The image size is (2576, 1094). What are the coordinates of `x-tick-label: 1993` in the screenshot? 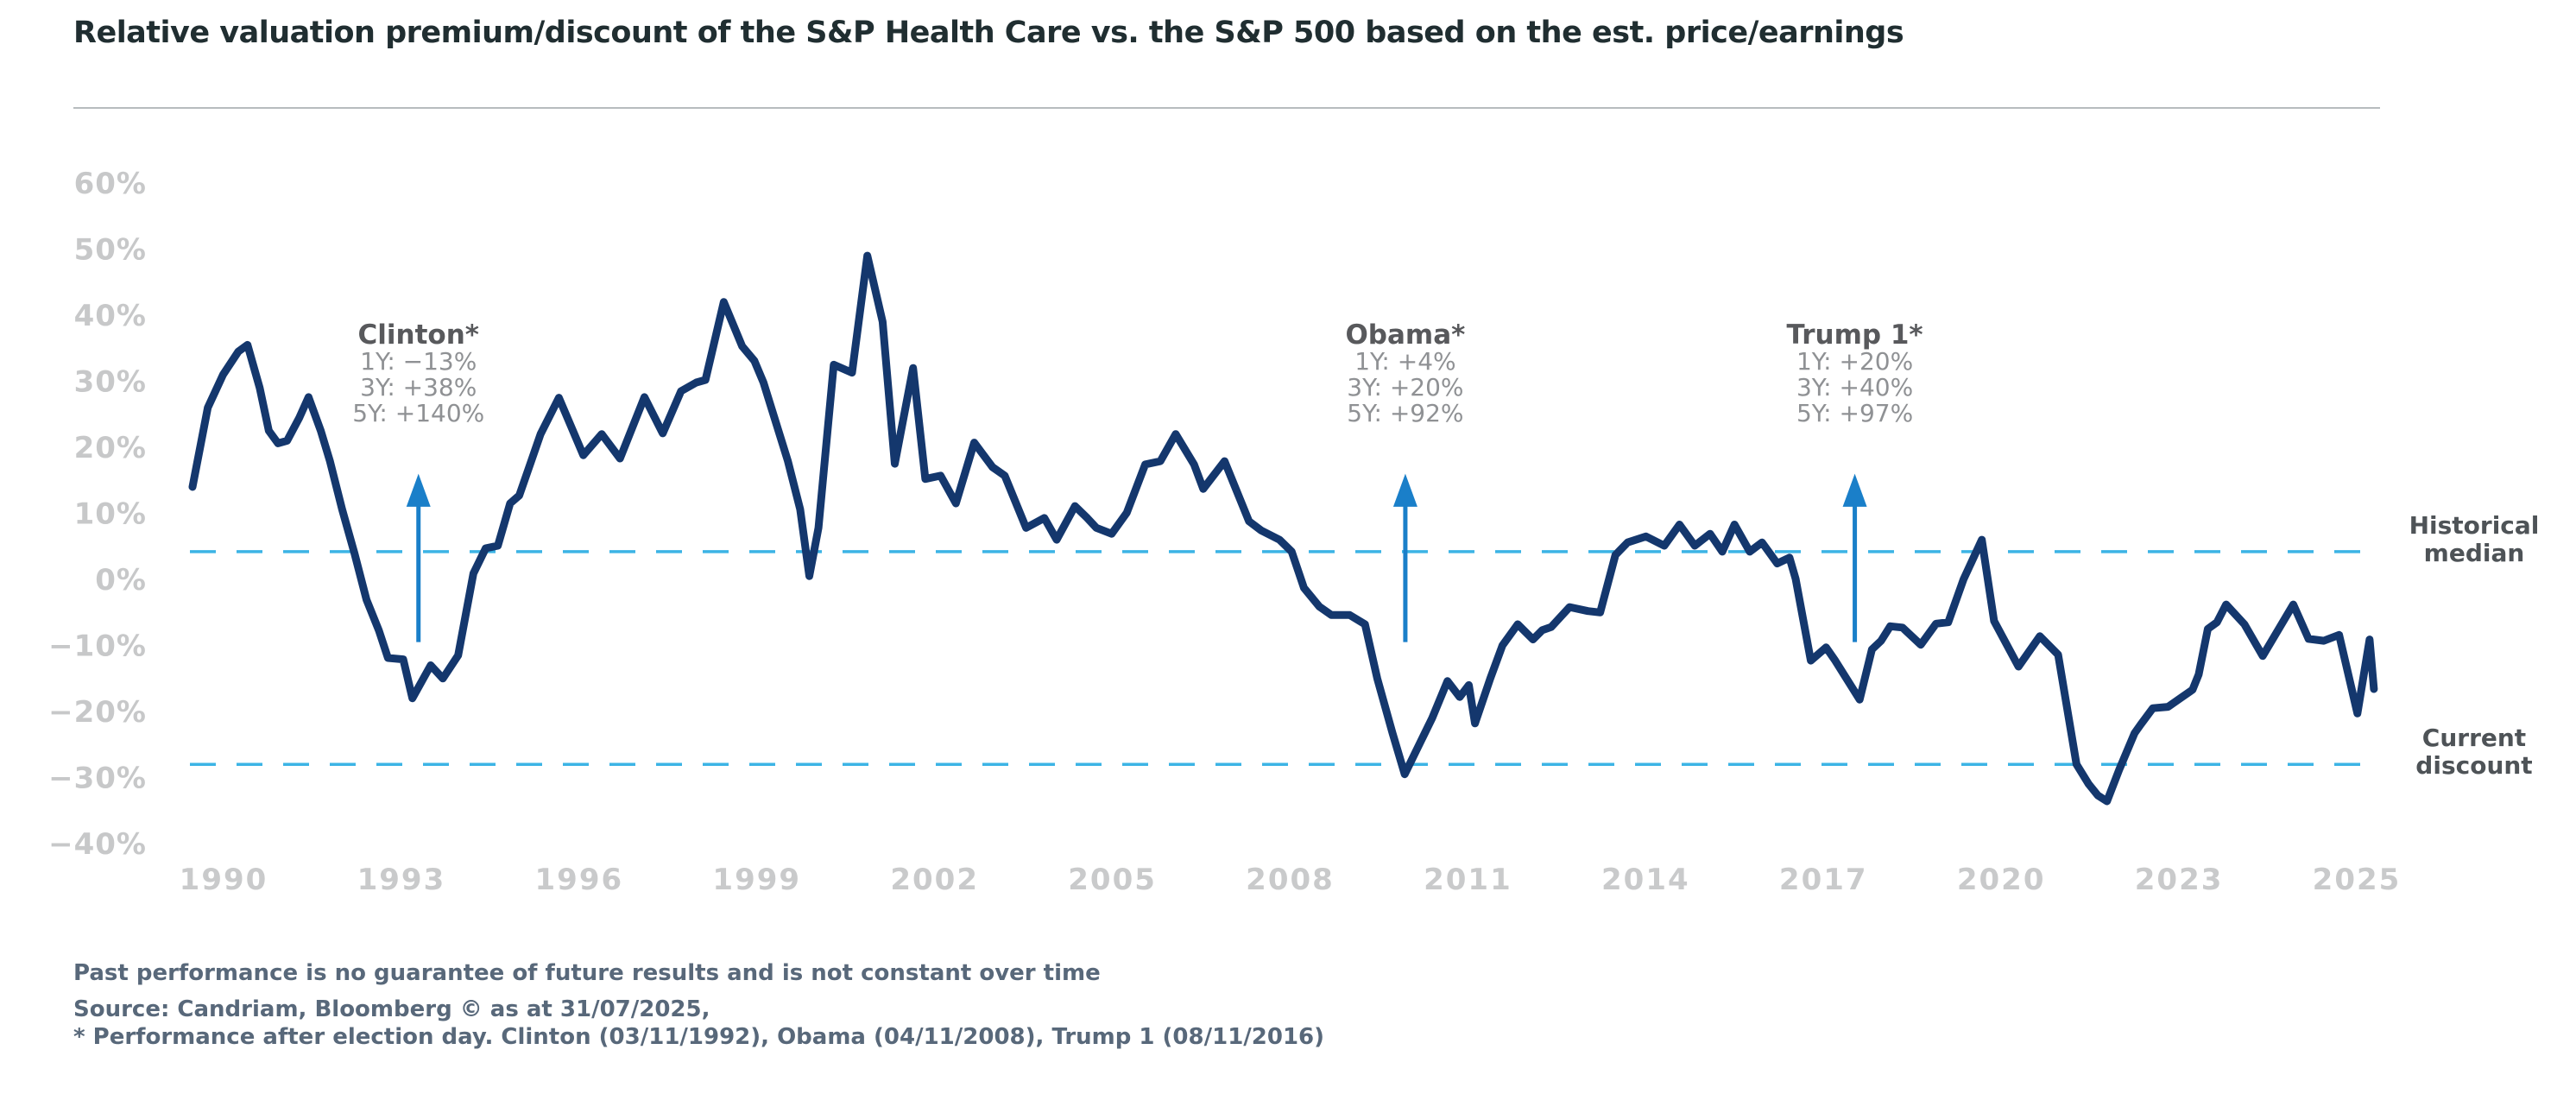 It's located at (401, 880).